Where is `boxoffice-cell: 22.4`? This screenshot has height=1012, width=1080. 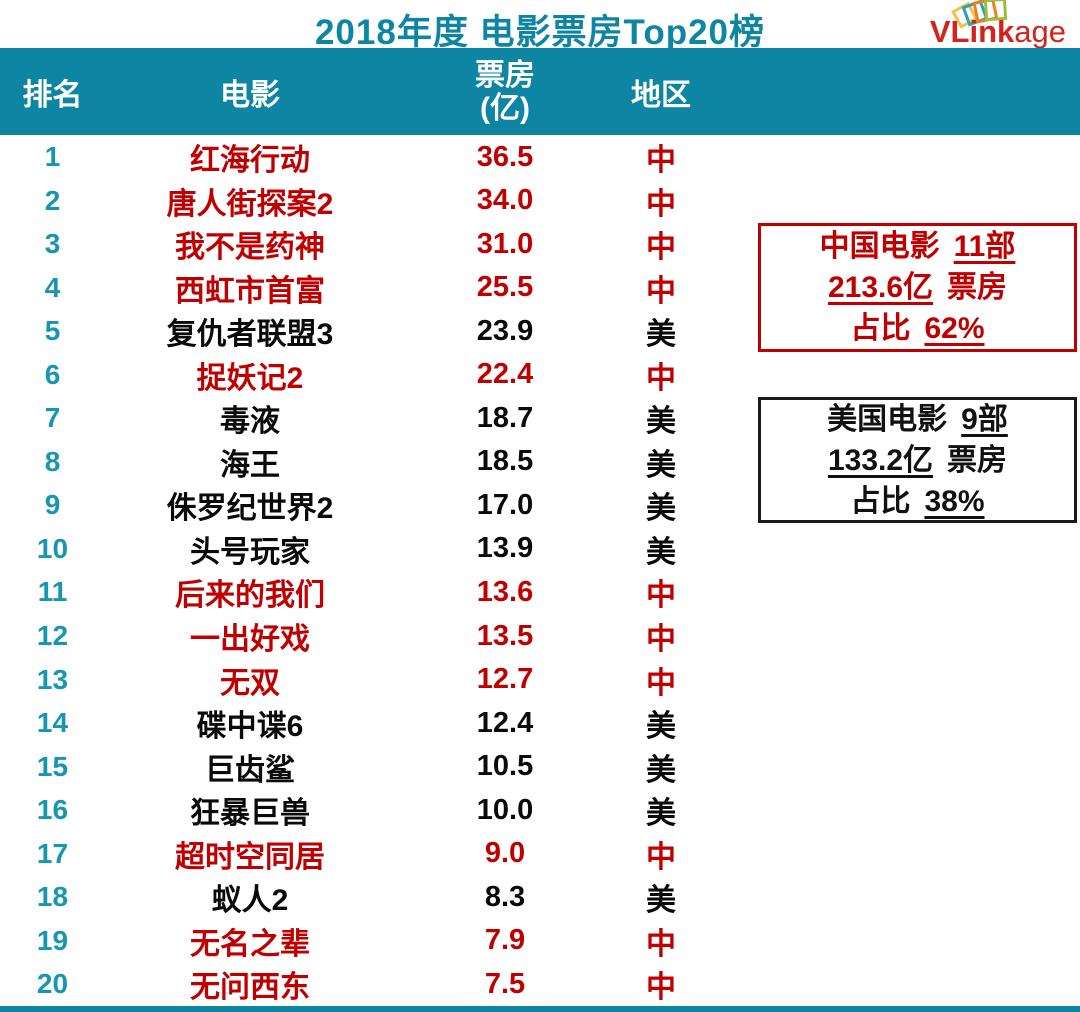 boxoffice-cell: 22.4 is located at coordinates (505, 374).